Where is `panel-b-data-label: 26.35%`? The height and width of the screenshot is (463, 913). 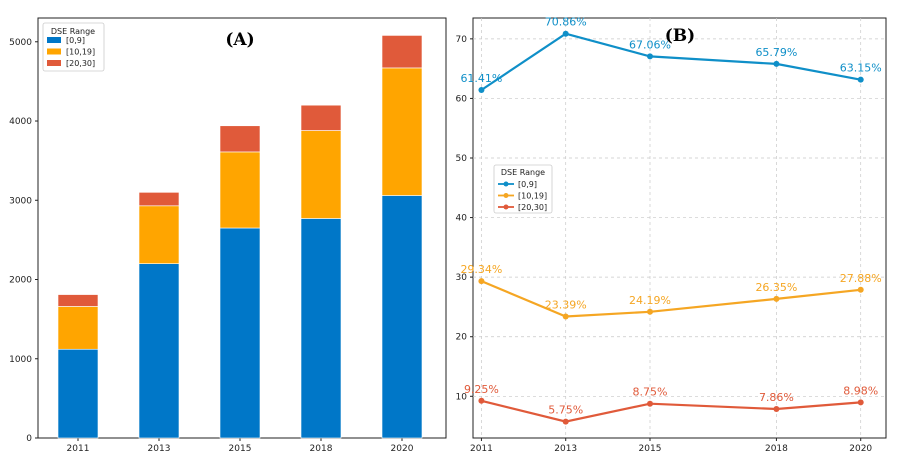 panel-b-data-label: 26.35% is located at coordinates (776, 287).